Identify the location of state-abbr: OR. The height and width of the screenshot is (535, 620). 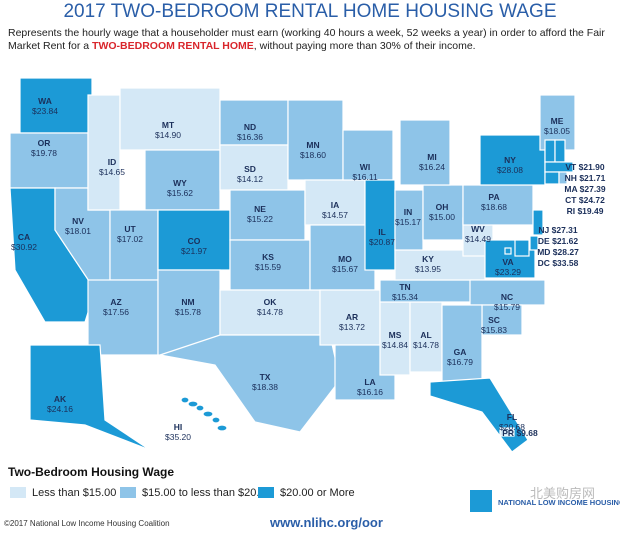
(44, 143).